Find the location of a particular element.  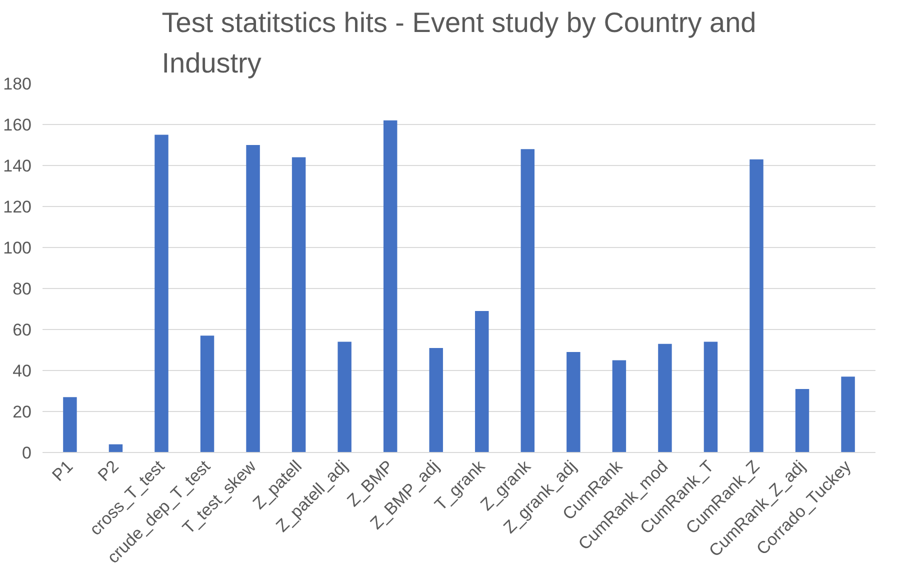

y-tick-label: 180 is located at coordinates (17, 84).